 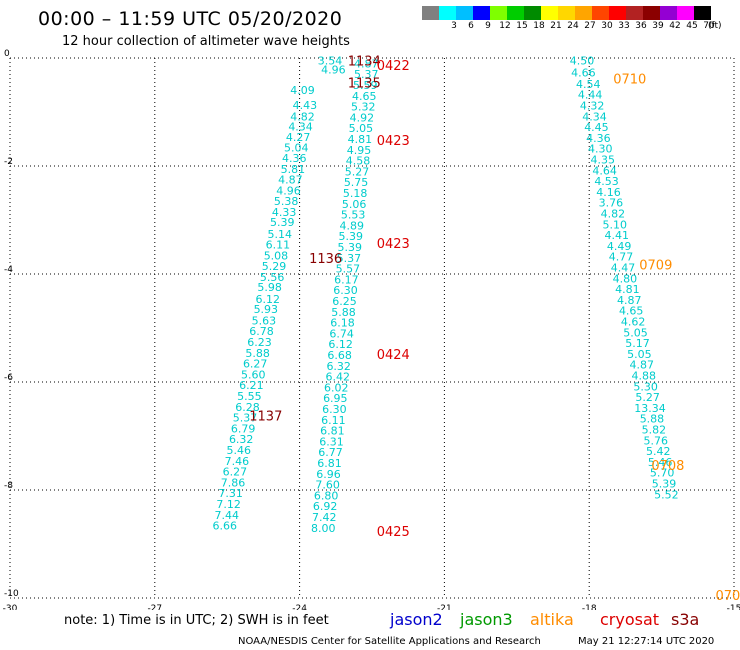 What do you see at coordinates (335, 398) in the screenshot?
I see `data-point-label: 6.95` at bounding box center [335, 398].